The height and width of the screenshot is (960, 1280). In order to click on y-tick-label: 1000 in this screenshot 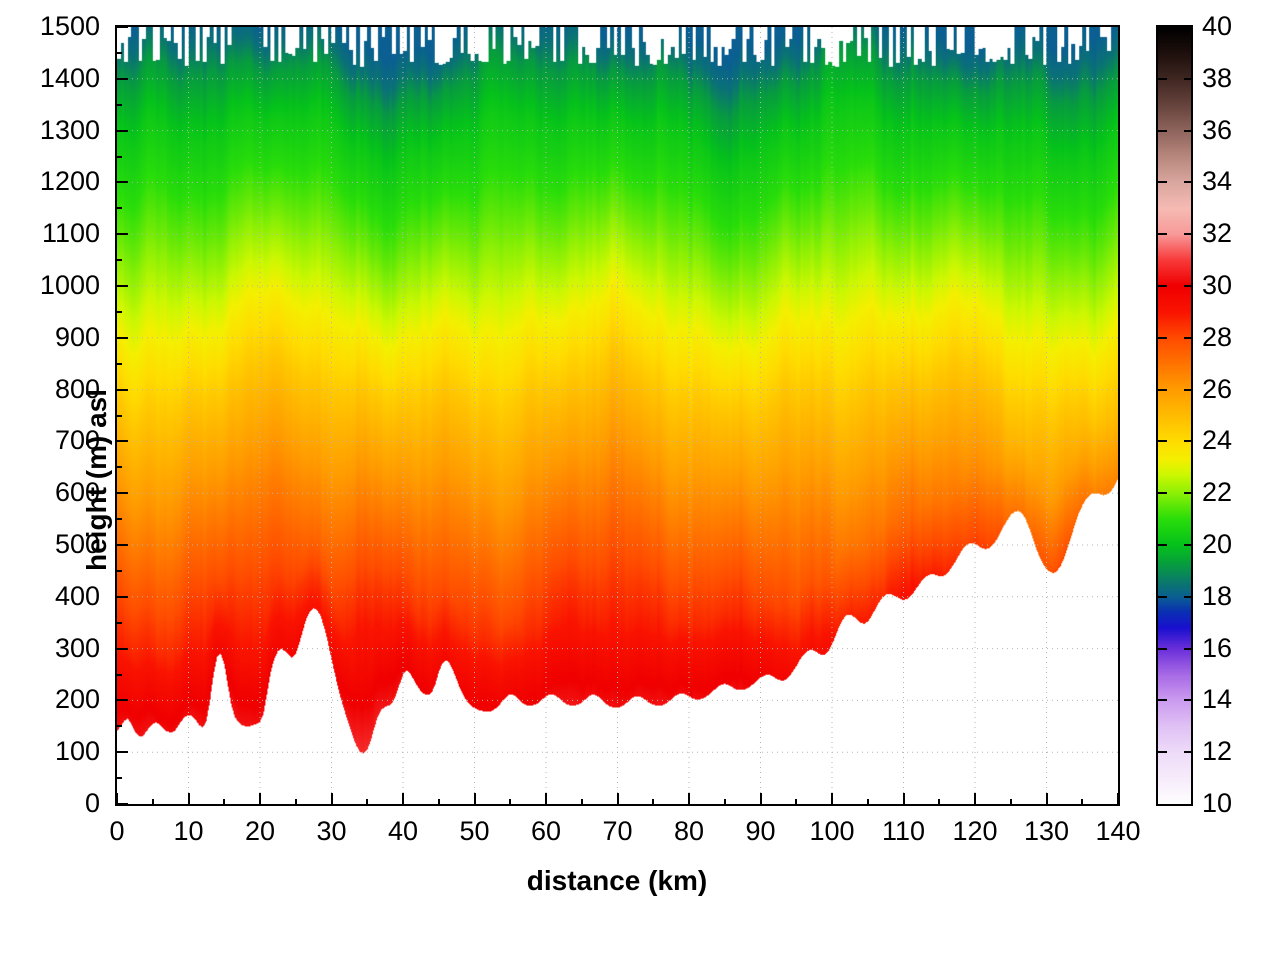, I will do `click(69, 285)`.